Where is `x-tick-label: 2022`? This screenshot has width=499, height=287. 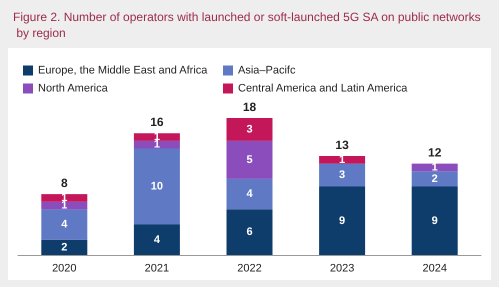 x-tick-label: 2022 is located at coordinates (249, 268).